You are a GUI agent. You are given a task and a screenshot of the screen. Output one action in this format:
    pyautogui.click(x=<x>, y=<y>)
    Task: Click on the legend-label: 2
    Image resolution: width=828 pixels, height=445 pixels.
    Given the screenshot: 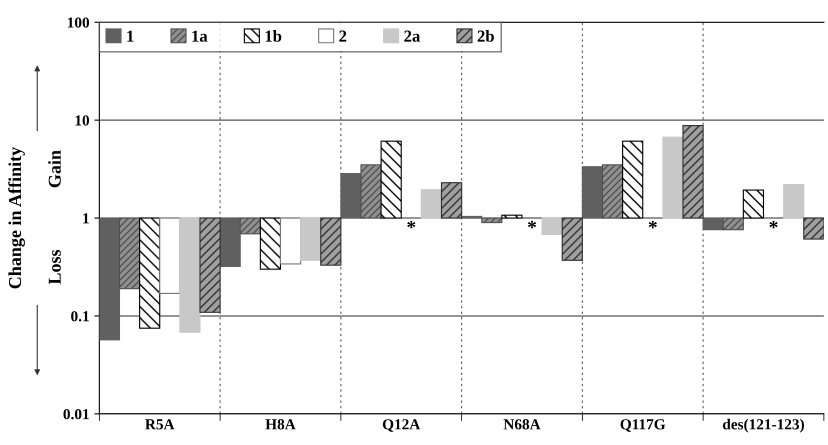 What is the action you would take?
    pyautogui.click(x=342, y=36)
    